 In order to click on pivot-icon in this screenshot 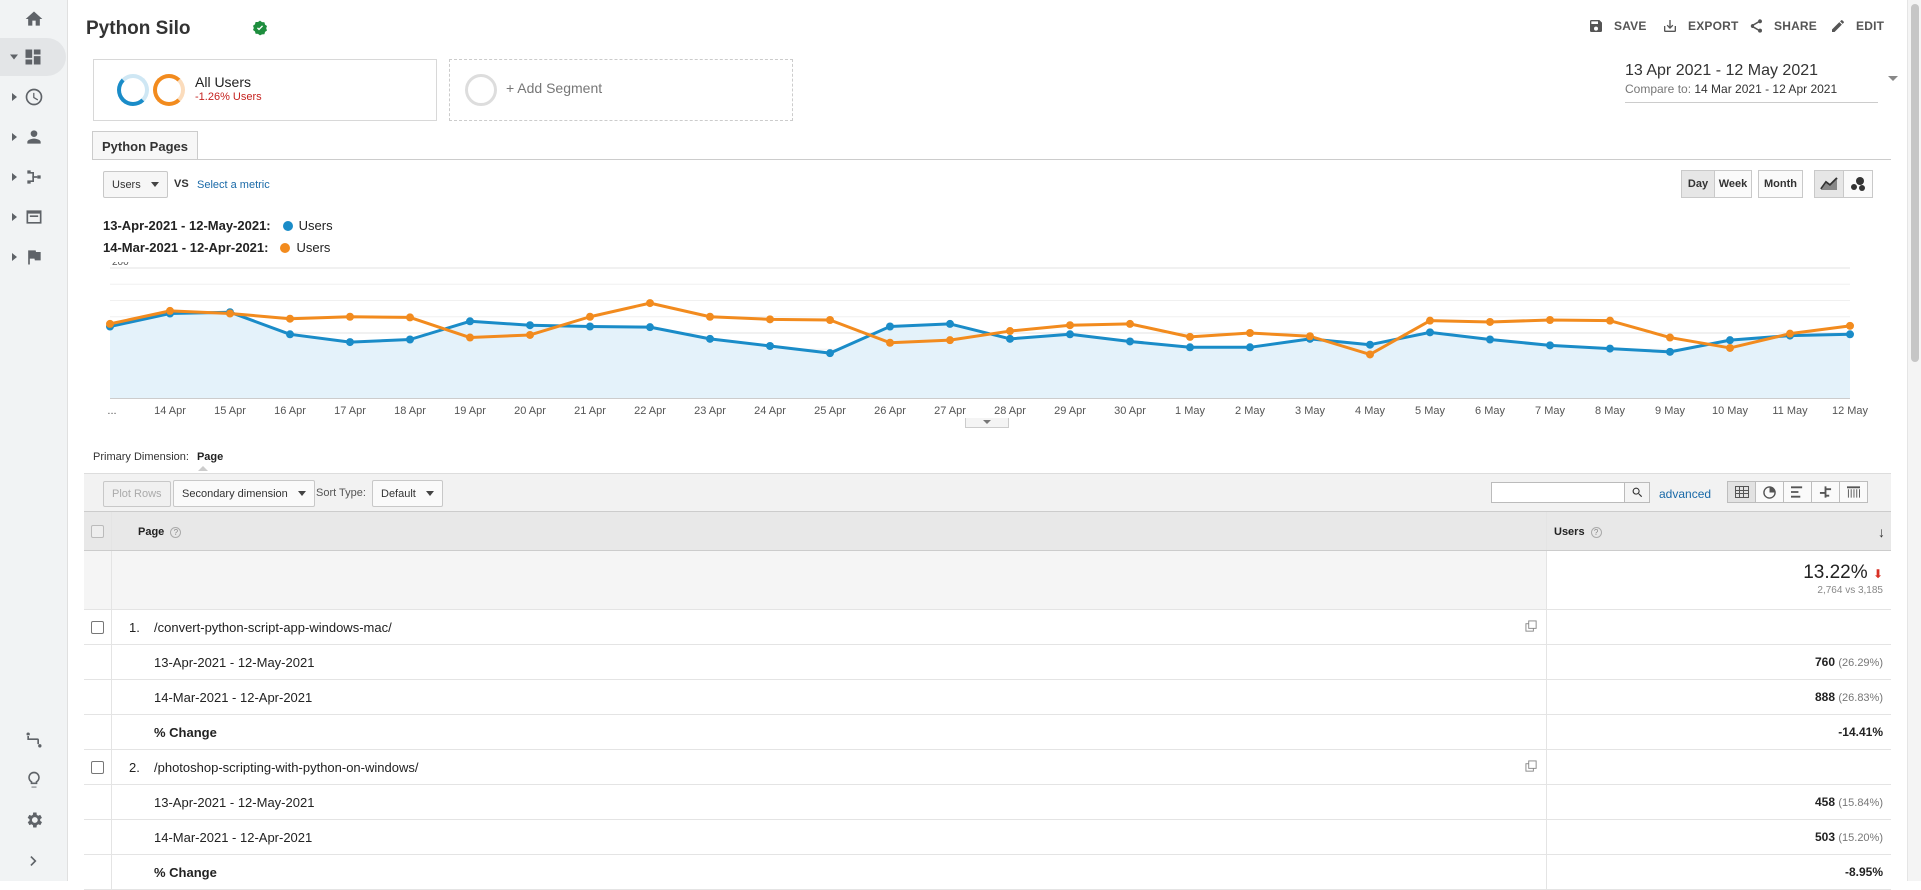, I will do `click(1853, 492)`.